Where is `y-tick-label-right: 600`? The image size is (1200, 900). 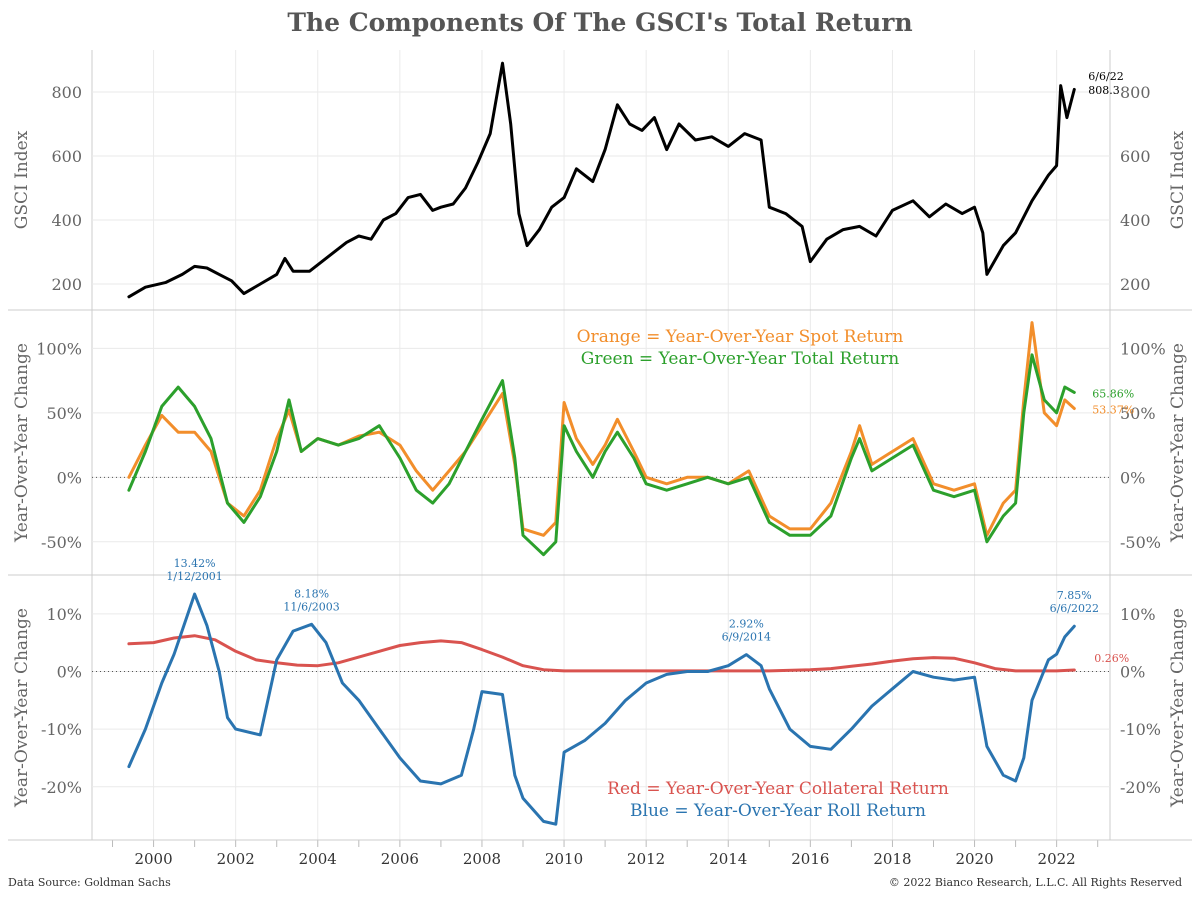 y-tick-label-right: 600 is located at coordinates (1135, 156).